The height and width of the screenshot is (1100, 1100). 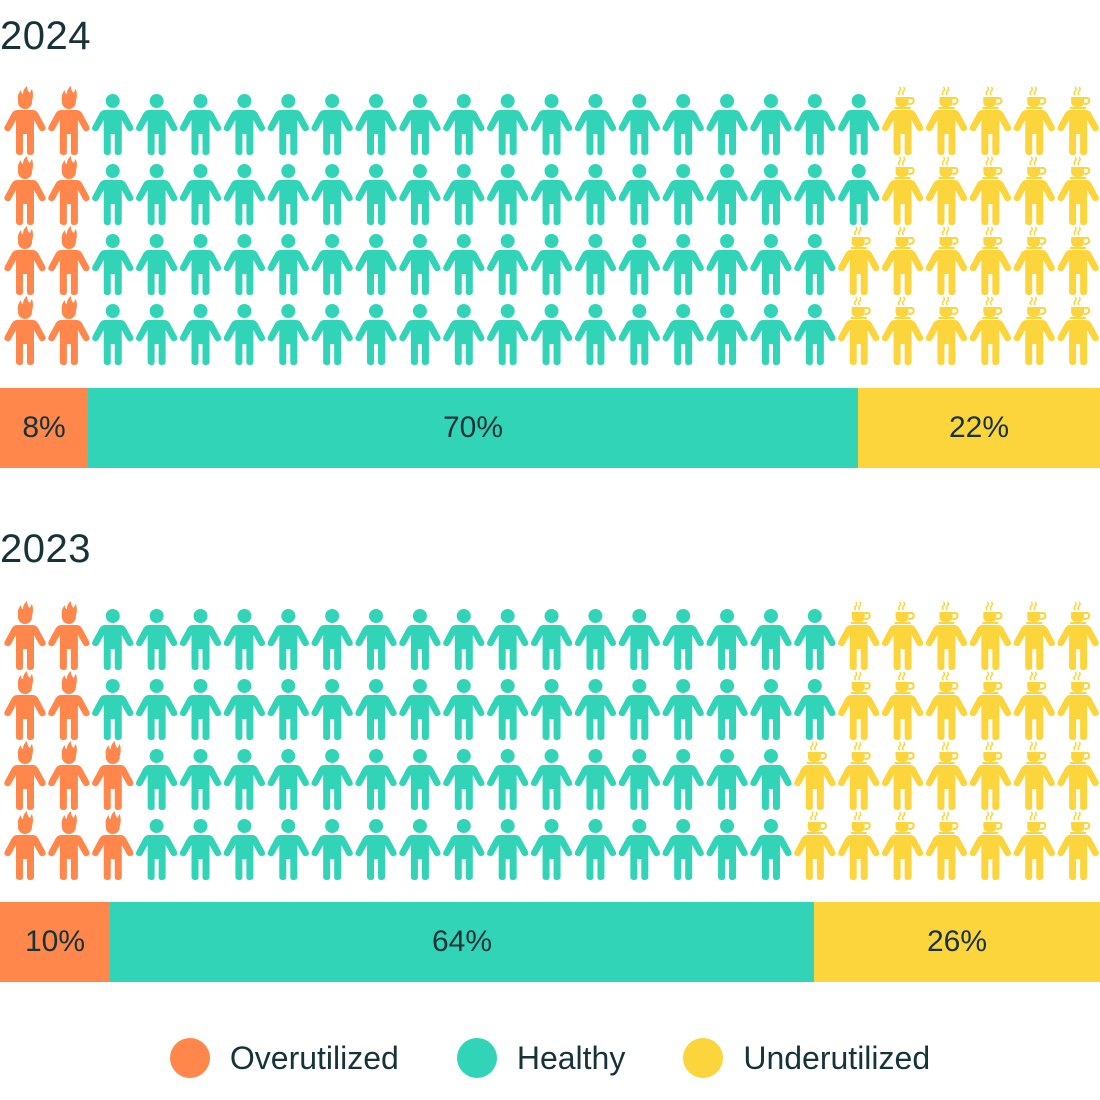 I want to click on legend-item-underutilized: Underutilized, so click(x=806, y=1058).